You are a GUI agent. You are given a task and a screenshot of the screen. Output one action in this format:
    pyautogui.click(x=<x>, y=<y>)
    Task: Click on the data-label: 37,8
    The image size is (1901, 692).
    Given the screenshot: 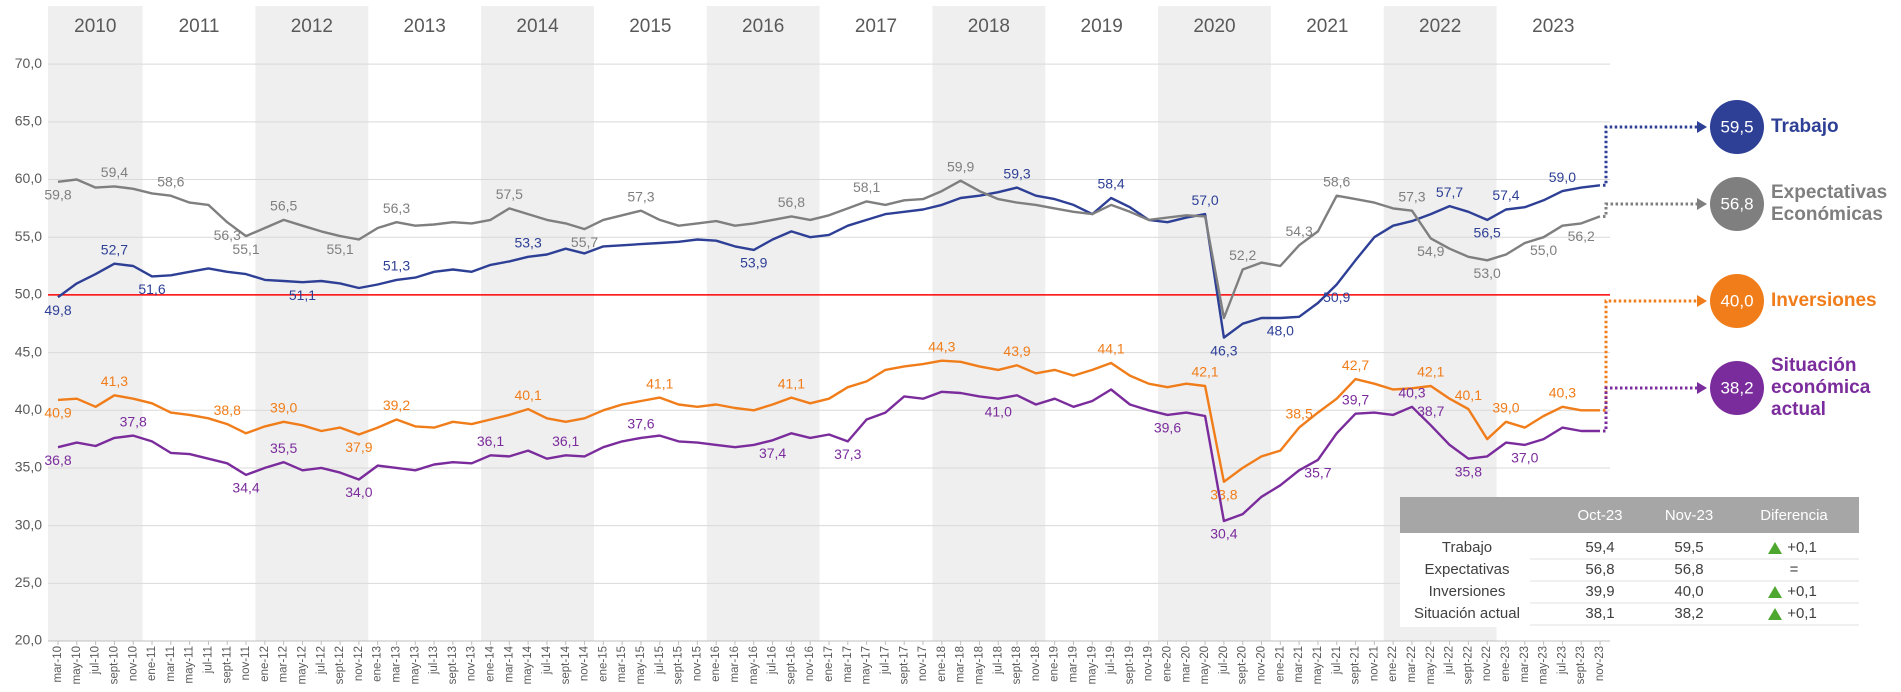 What is the action you would take?
    pyautogui.click(x=133, y=421)
    